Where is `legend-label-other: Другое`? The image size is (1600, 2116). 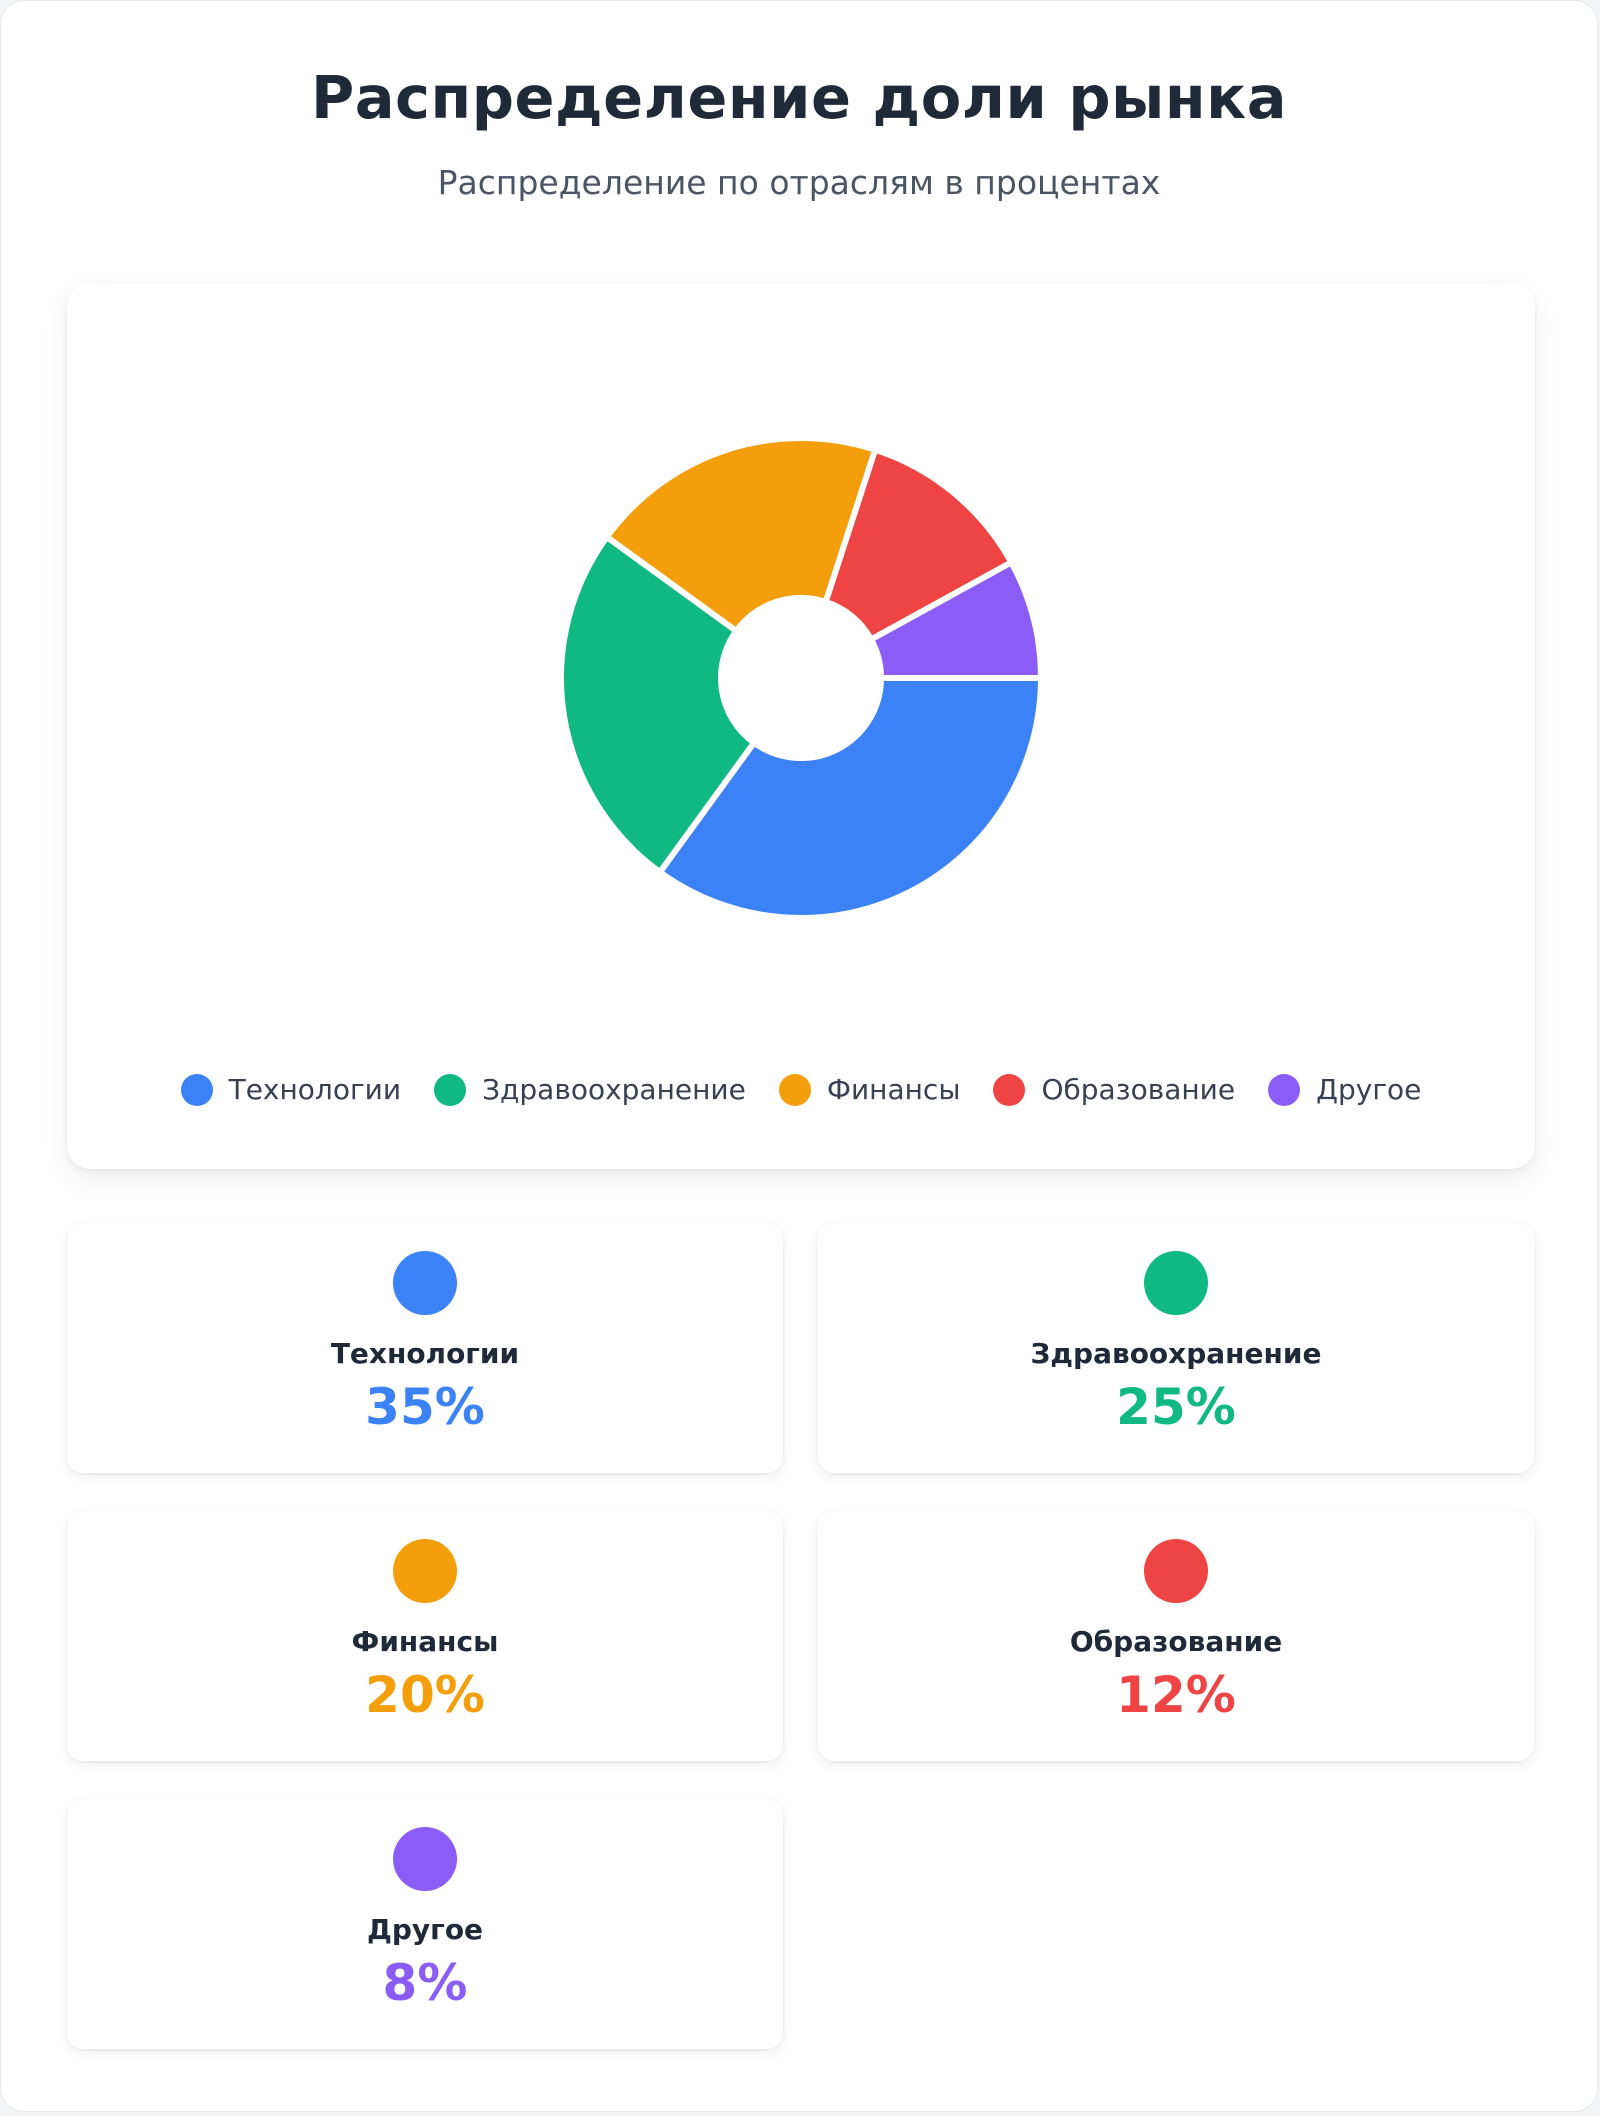 legend-label-other: Другое is located at coordinates (1369, 1089).